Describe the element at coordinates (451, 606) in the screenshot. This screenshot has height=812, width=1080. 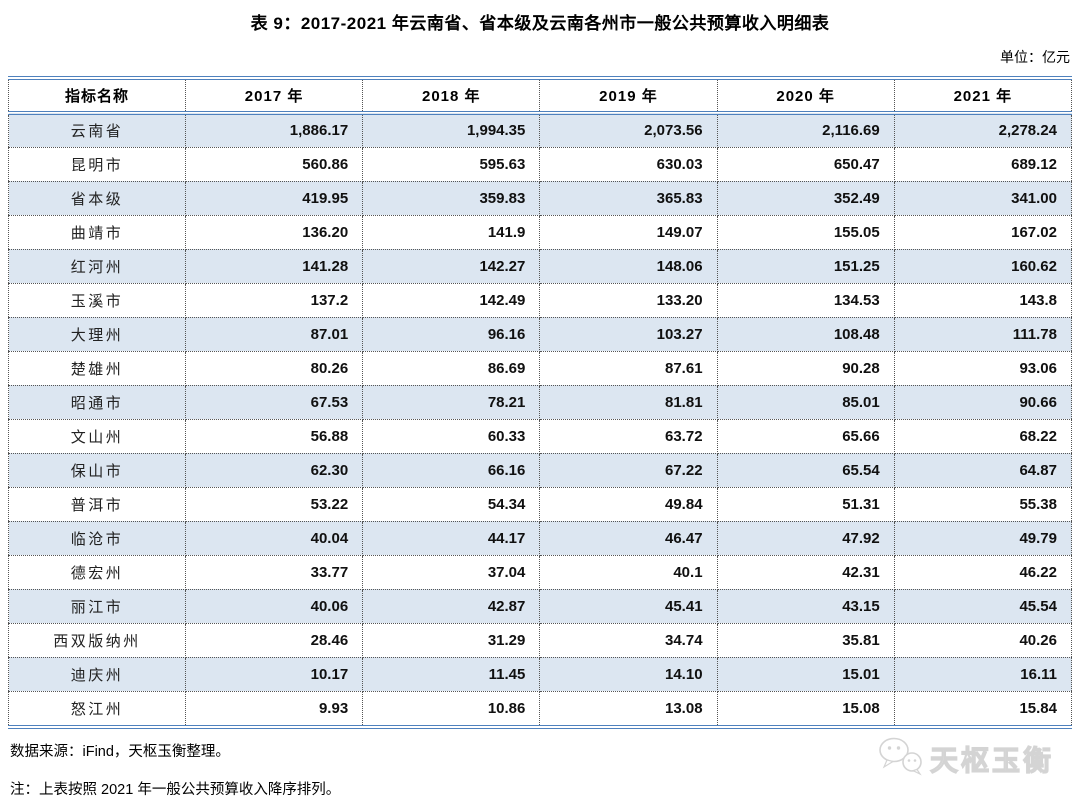
I see `value-cell: 42.87` at that location.